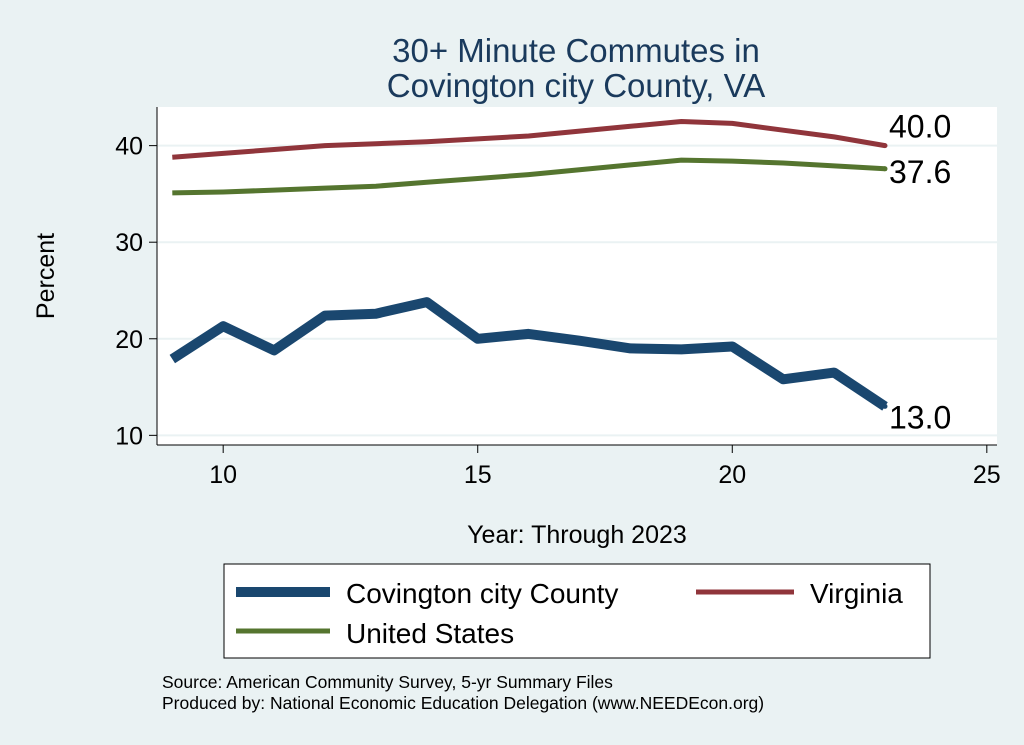 This screenshot has width=1024, height=745. I want to click on legend-label-covington: Covington city County, so click(482, 593).